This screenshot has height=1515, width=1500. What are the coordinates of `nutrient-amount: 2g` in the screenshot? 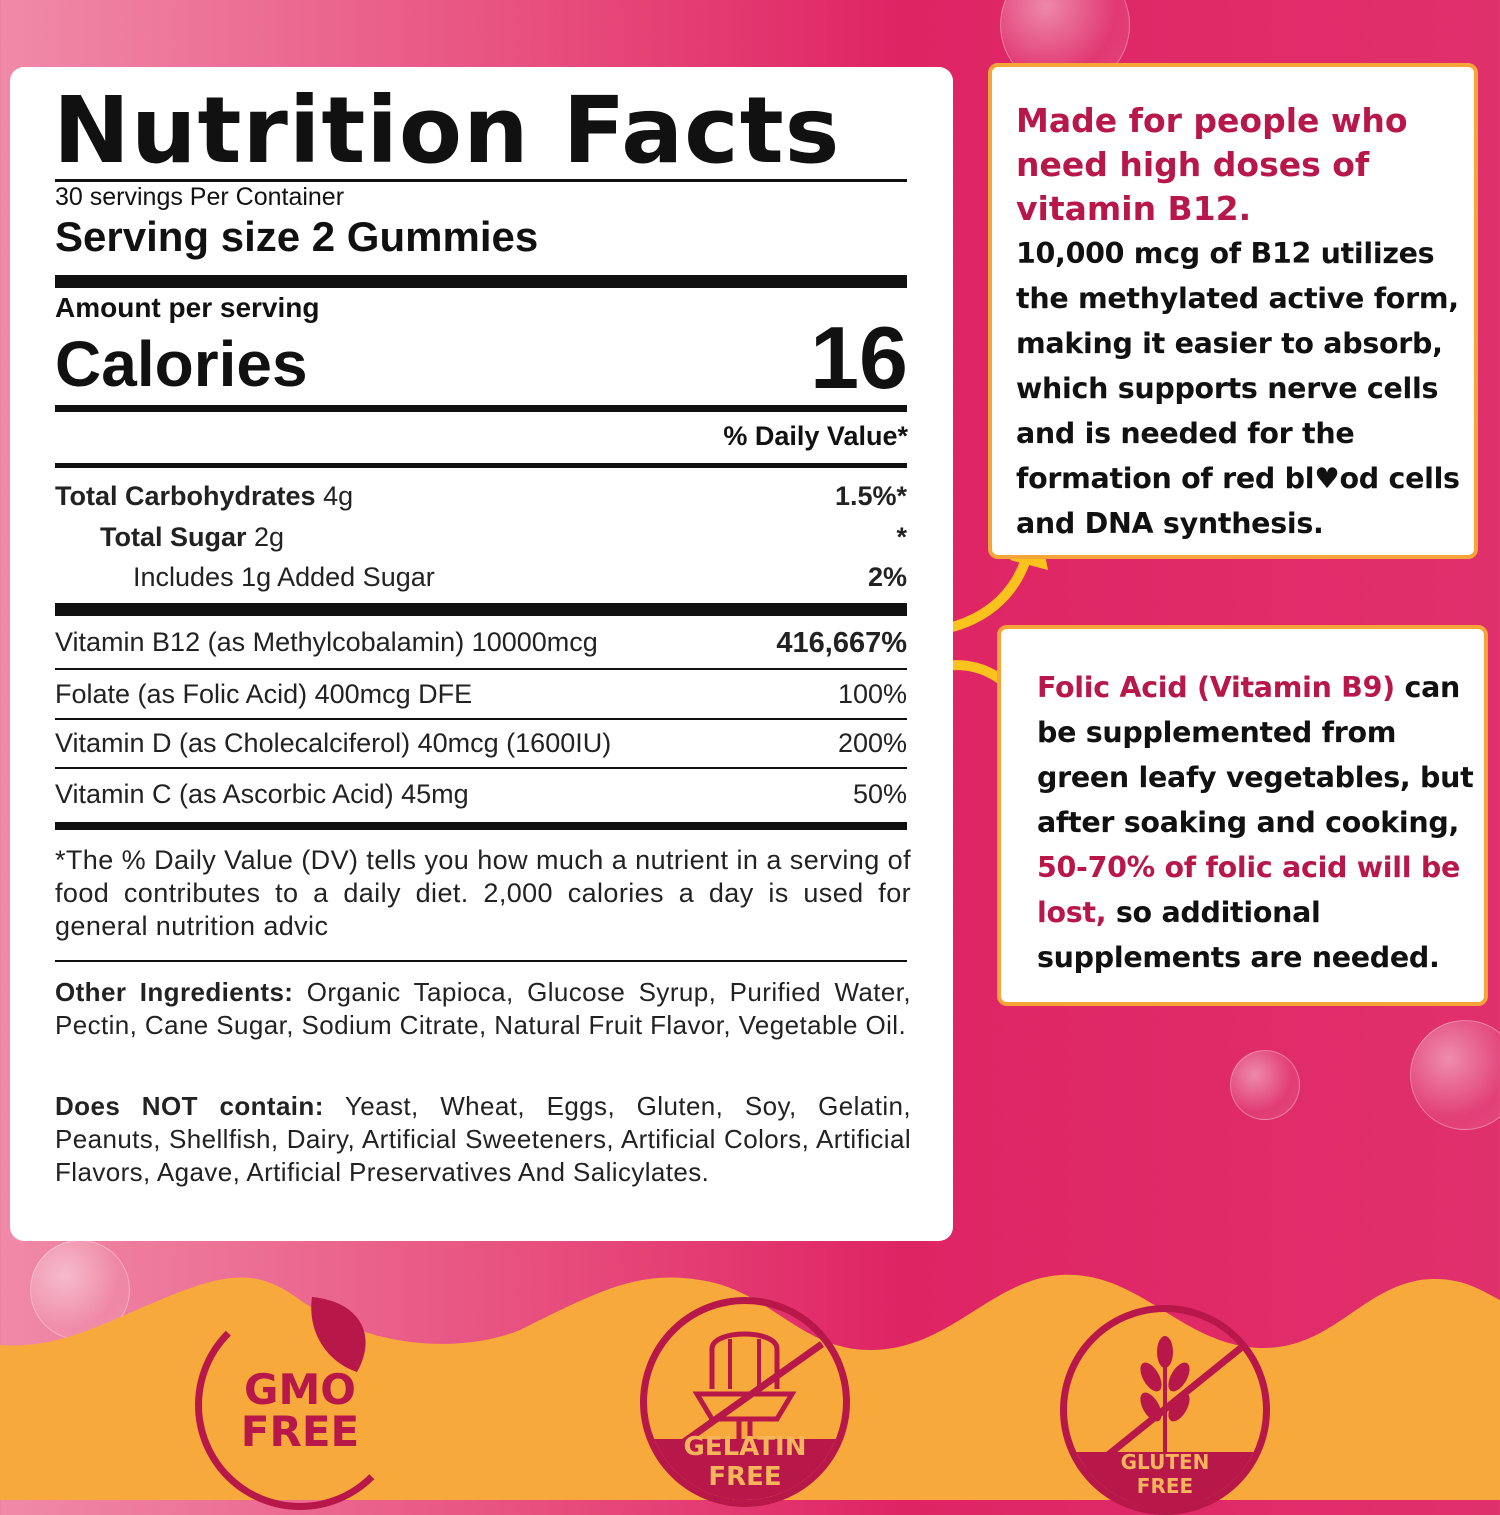 It's located at (269, 537).